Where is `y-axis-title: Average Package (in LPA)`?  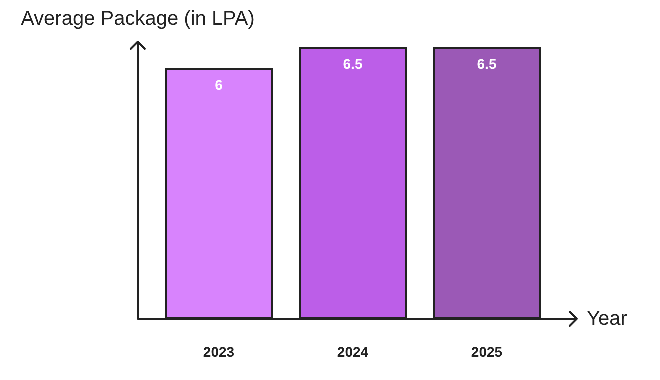 y-axis-title: Average Package (in LPA) is located at coordinates (138, 19).